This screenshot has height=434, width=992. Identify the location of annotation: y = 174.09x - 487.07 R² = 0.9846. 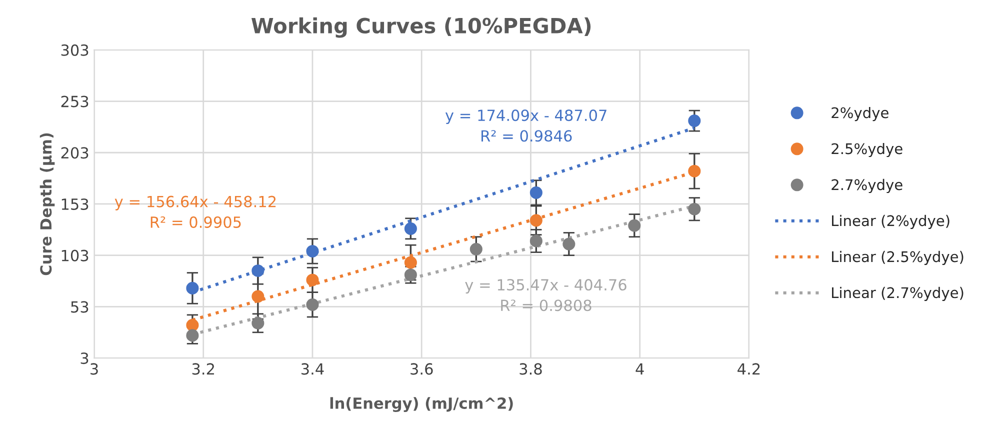
(525, 126).